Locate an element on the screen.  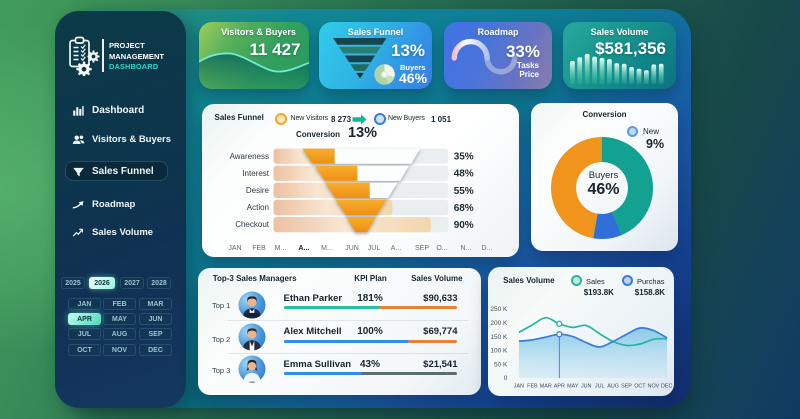
svg-text: 100 K is located at coordinates (499, 351).